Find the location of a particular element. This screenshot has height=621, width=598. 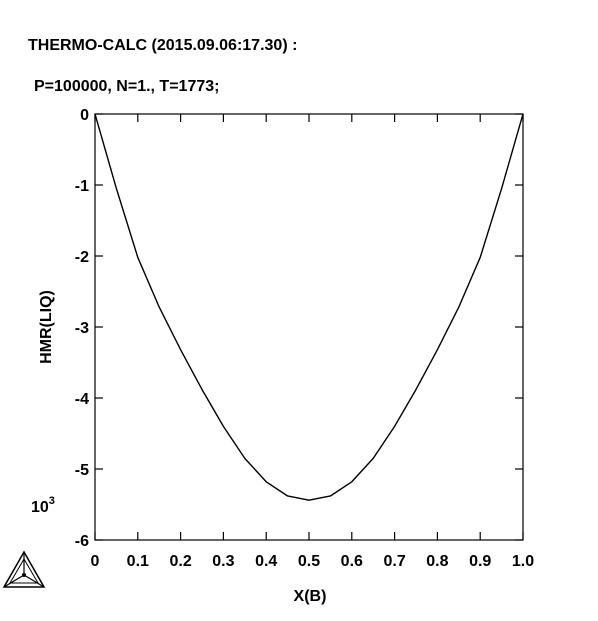

x-tick-label: 0.3 is located at coordinates (223, 561).